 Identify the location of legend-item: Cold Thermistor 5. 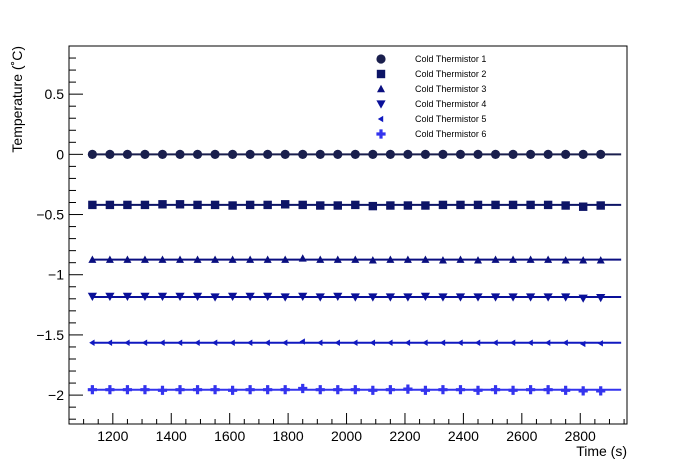
(431, 119).